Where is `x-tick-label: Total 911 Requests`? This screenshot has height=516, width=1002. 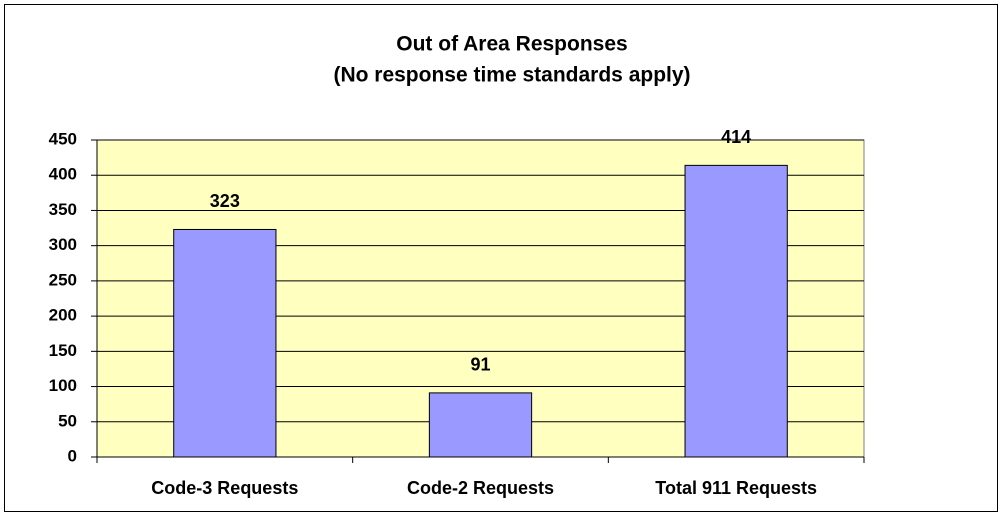 x-tick-label: Total 911 Requests is located at coordinates (736, 488).